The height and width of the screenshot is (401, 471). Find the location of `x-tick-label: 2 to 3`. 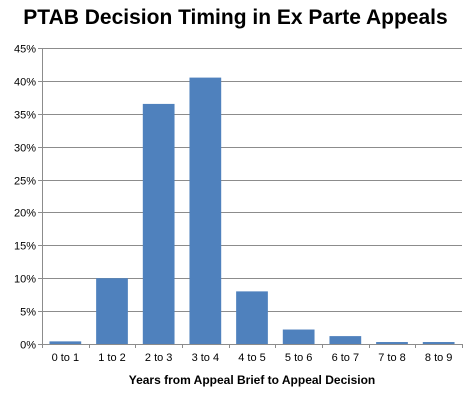

x-tick-label: 2 to 3 is located at coordinates (159, 358).